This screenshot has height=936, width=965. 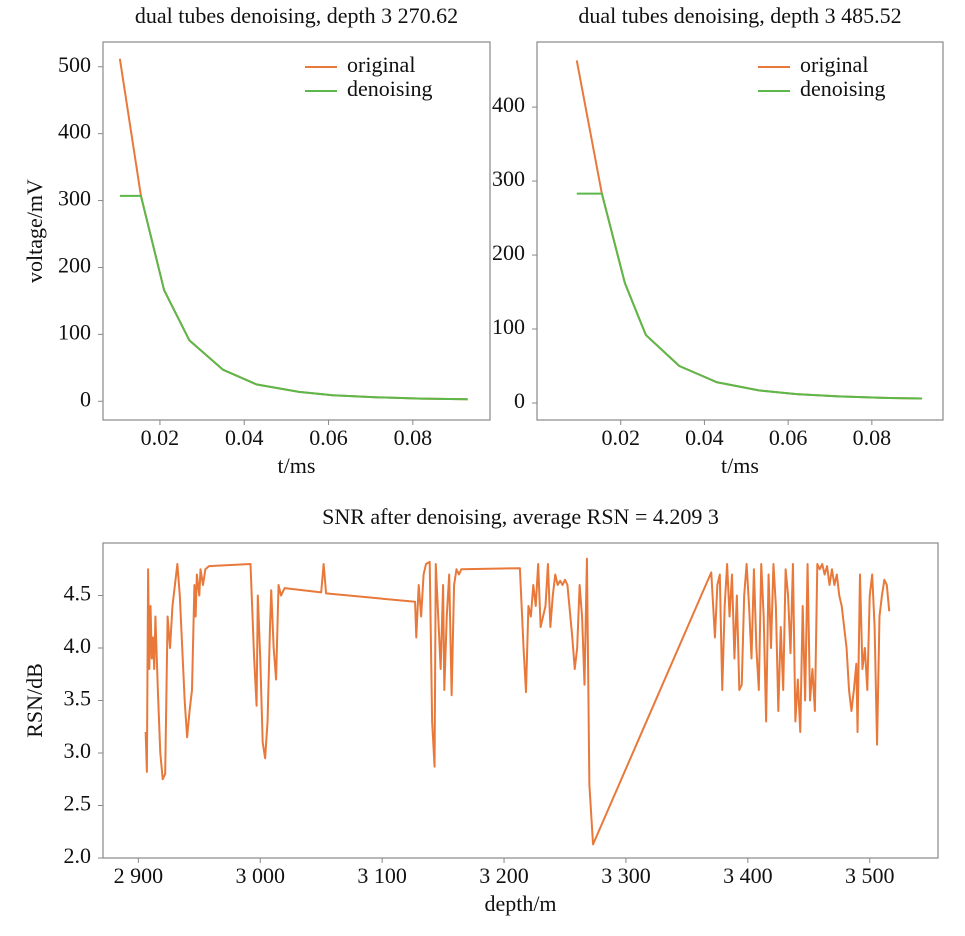 I want to click on y-tick-label: 2.5, so click(x=78, y=803).